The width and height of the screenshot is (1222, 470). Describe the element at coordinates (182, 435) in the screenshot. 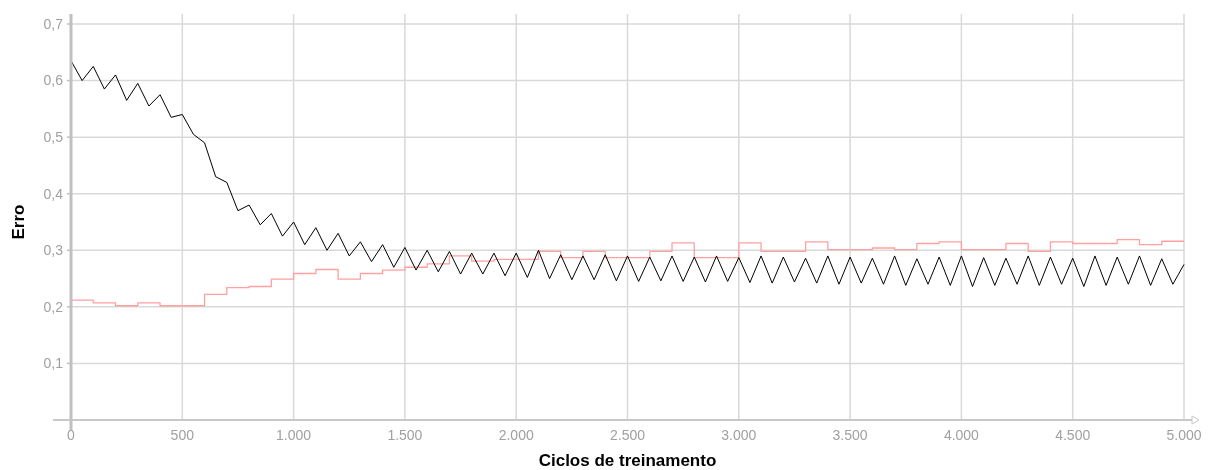

I see `x-tick-label: 500` at that location.